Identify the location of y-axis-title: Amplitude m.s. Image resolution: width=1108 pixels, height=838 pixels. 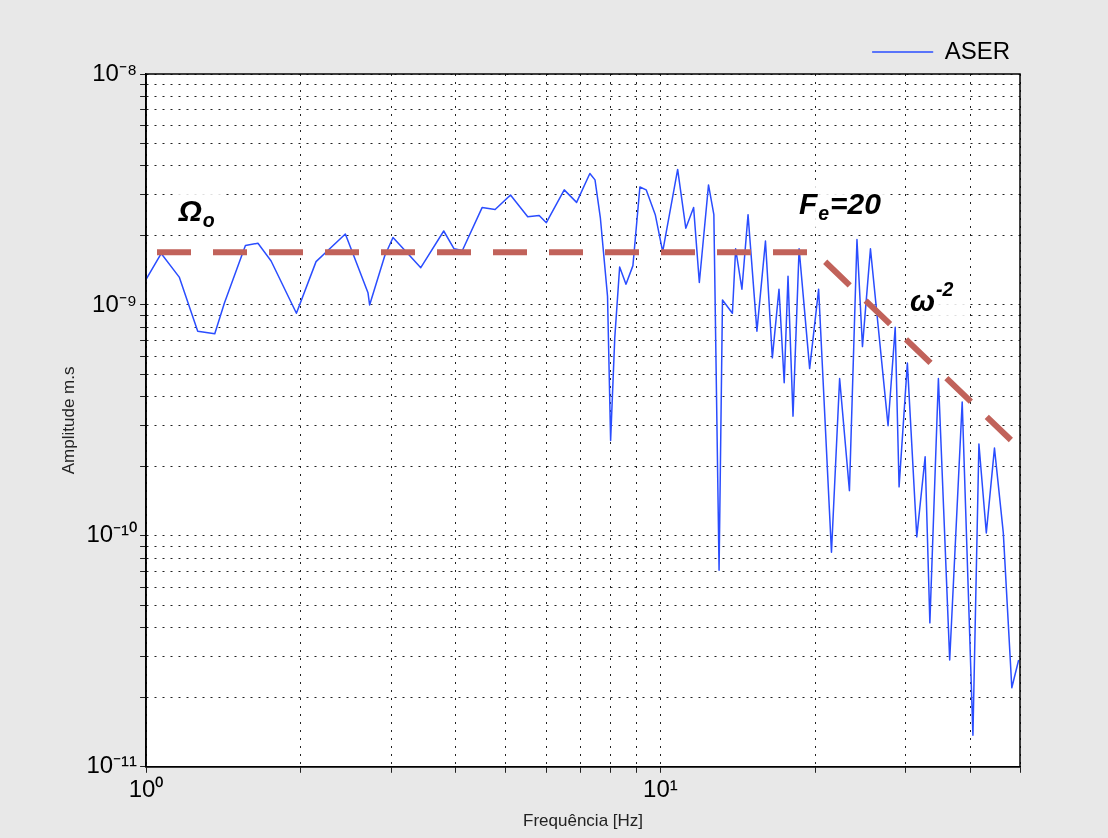
(68, 420).